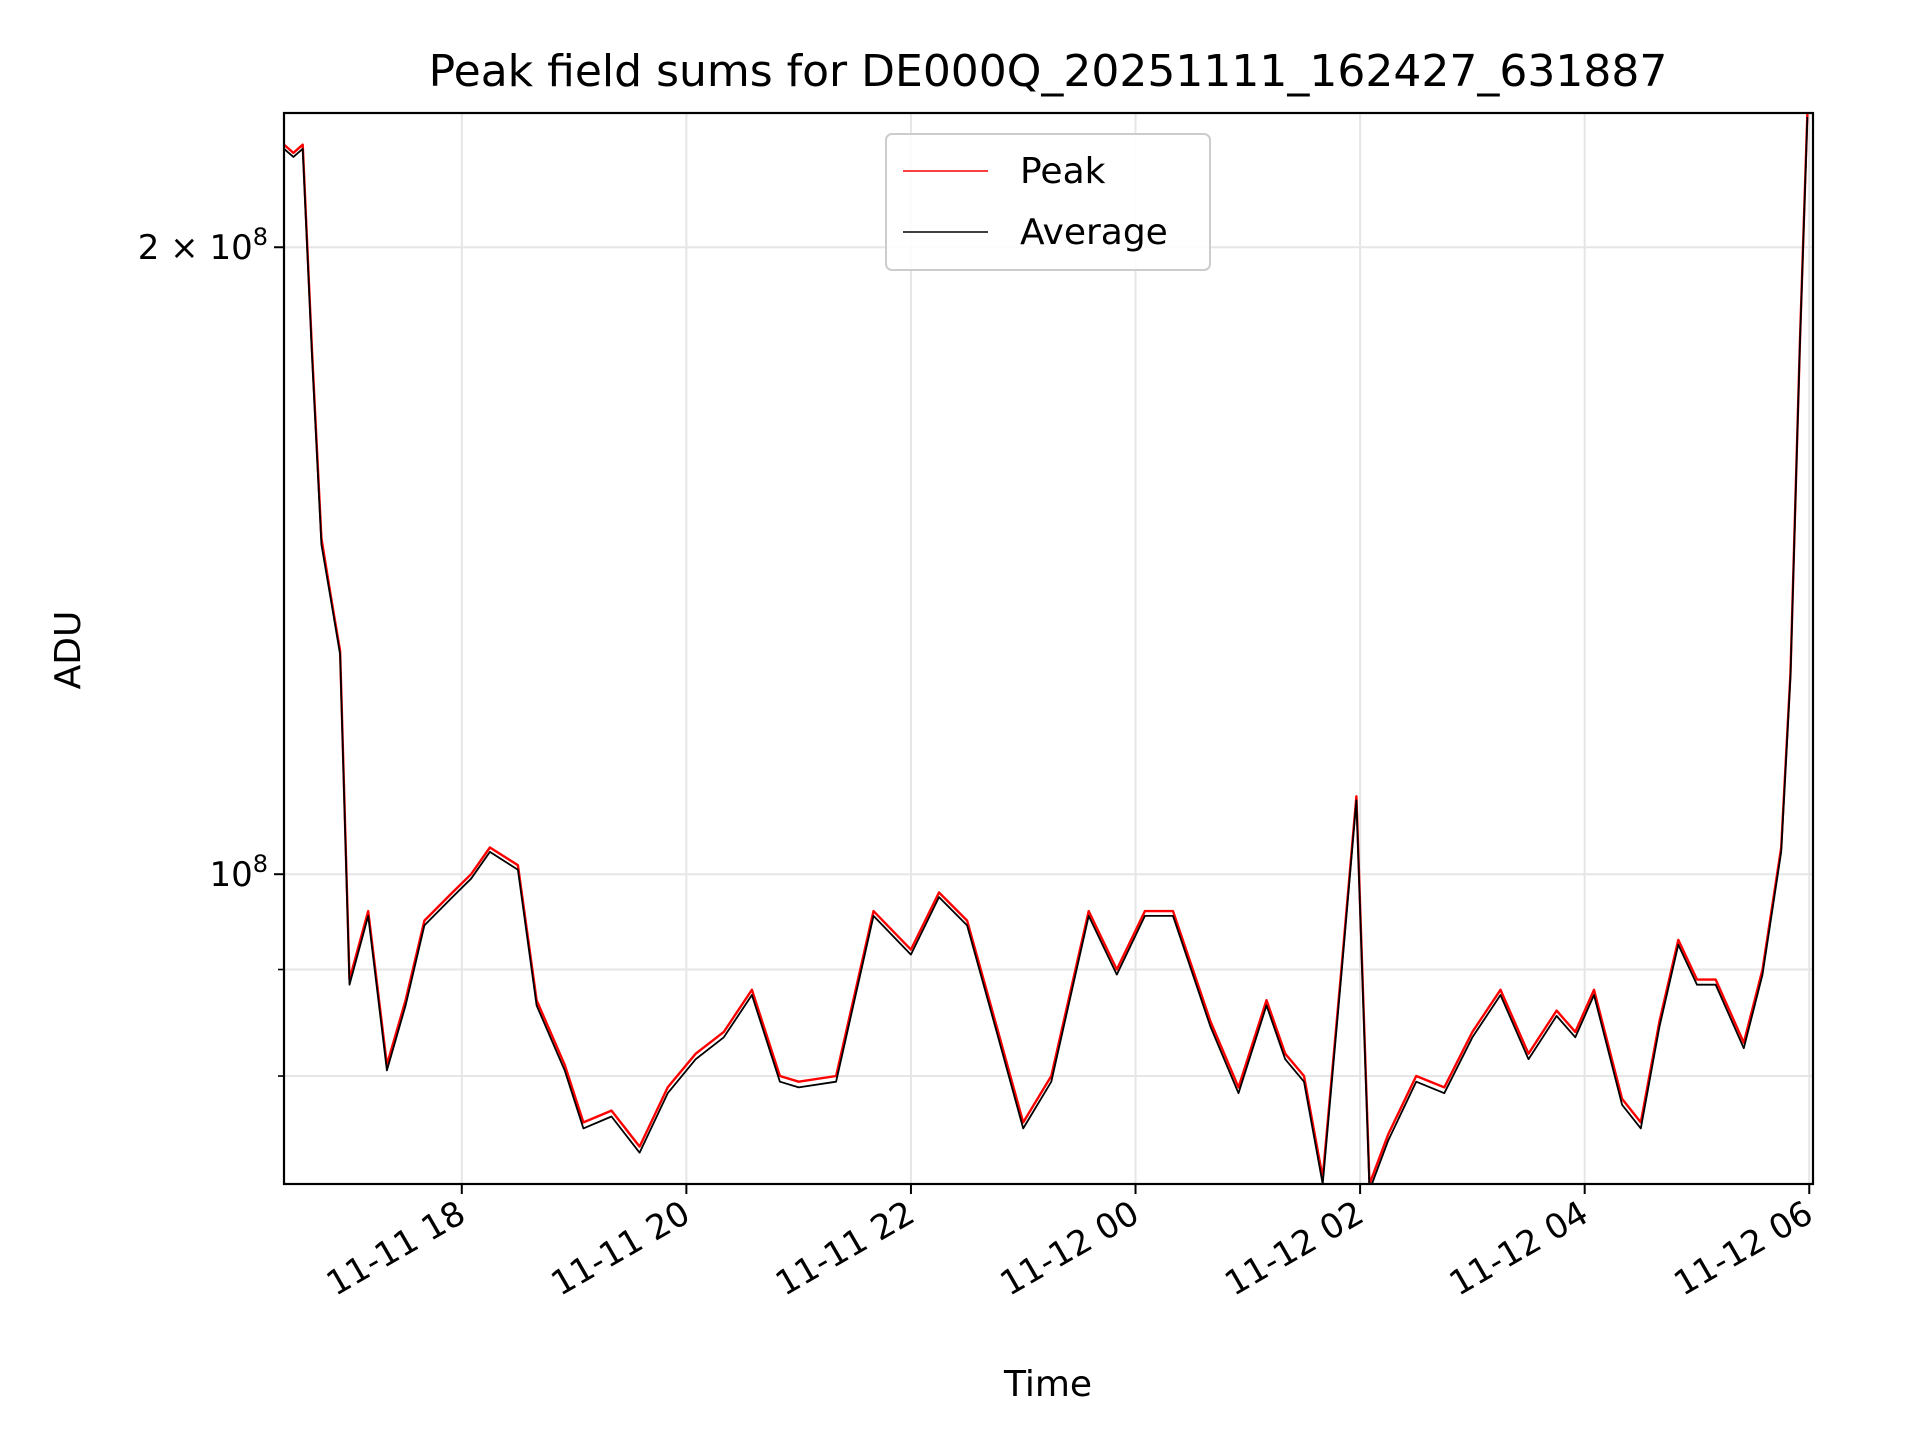 This screenshot has height=1440, width=1920. Describe the element at coordinates (238, 872) in the screenshot. I see `y-tick-label: 108` at that location.